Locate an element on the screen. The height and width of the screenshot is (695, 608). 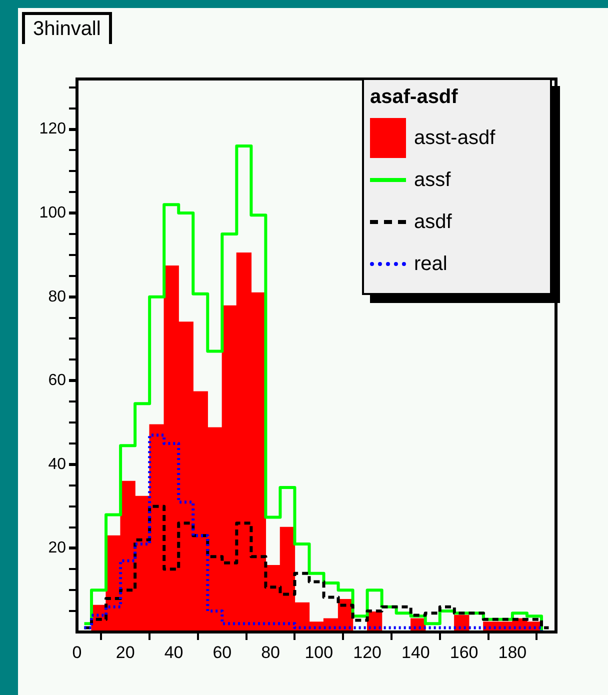
chart-title: 3hinvall is located at coordinates (67, 28).